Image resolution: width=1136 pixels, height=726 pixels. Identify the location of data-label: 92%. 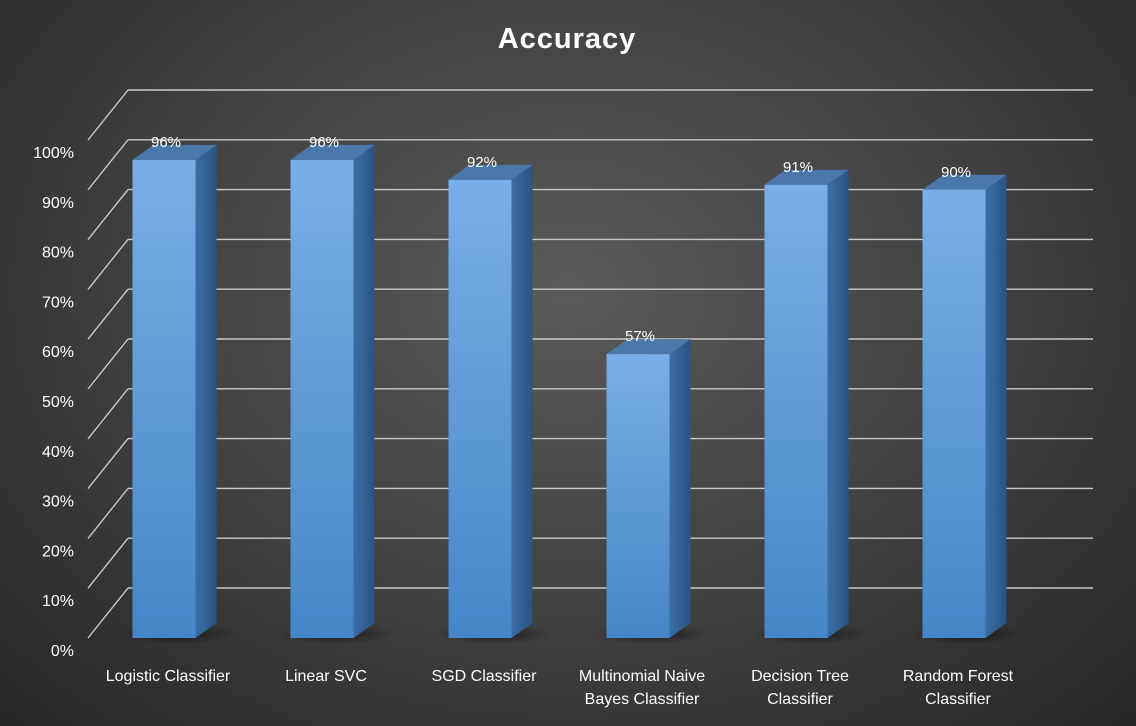
(482, 162).